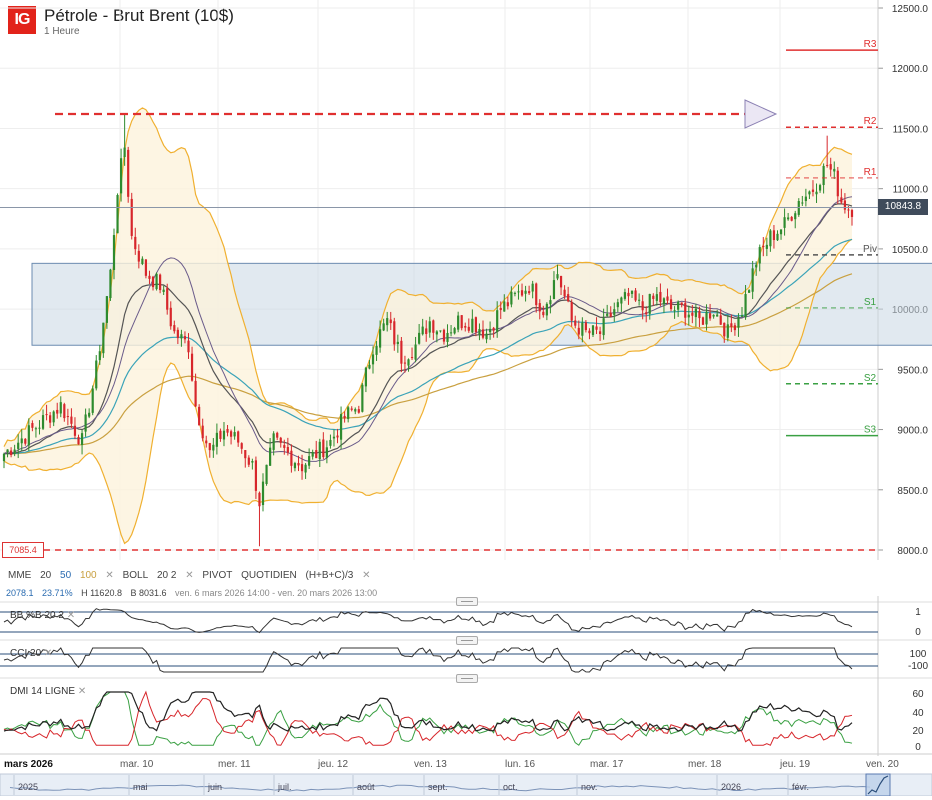  I want to click on remove-boll-icon: ✕, so click(189, 575).